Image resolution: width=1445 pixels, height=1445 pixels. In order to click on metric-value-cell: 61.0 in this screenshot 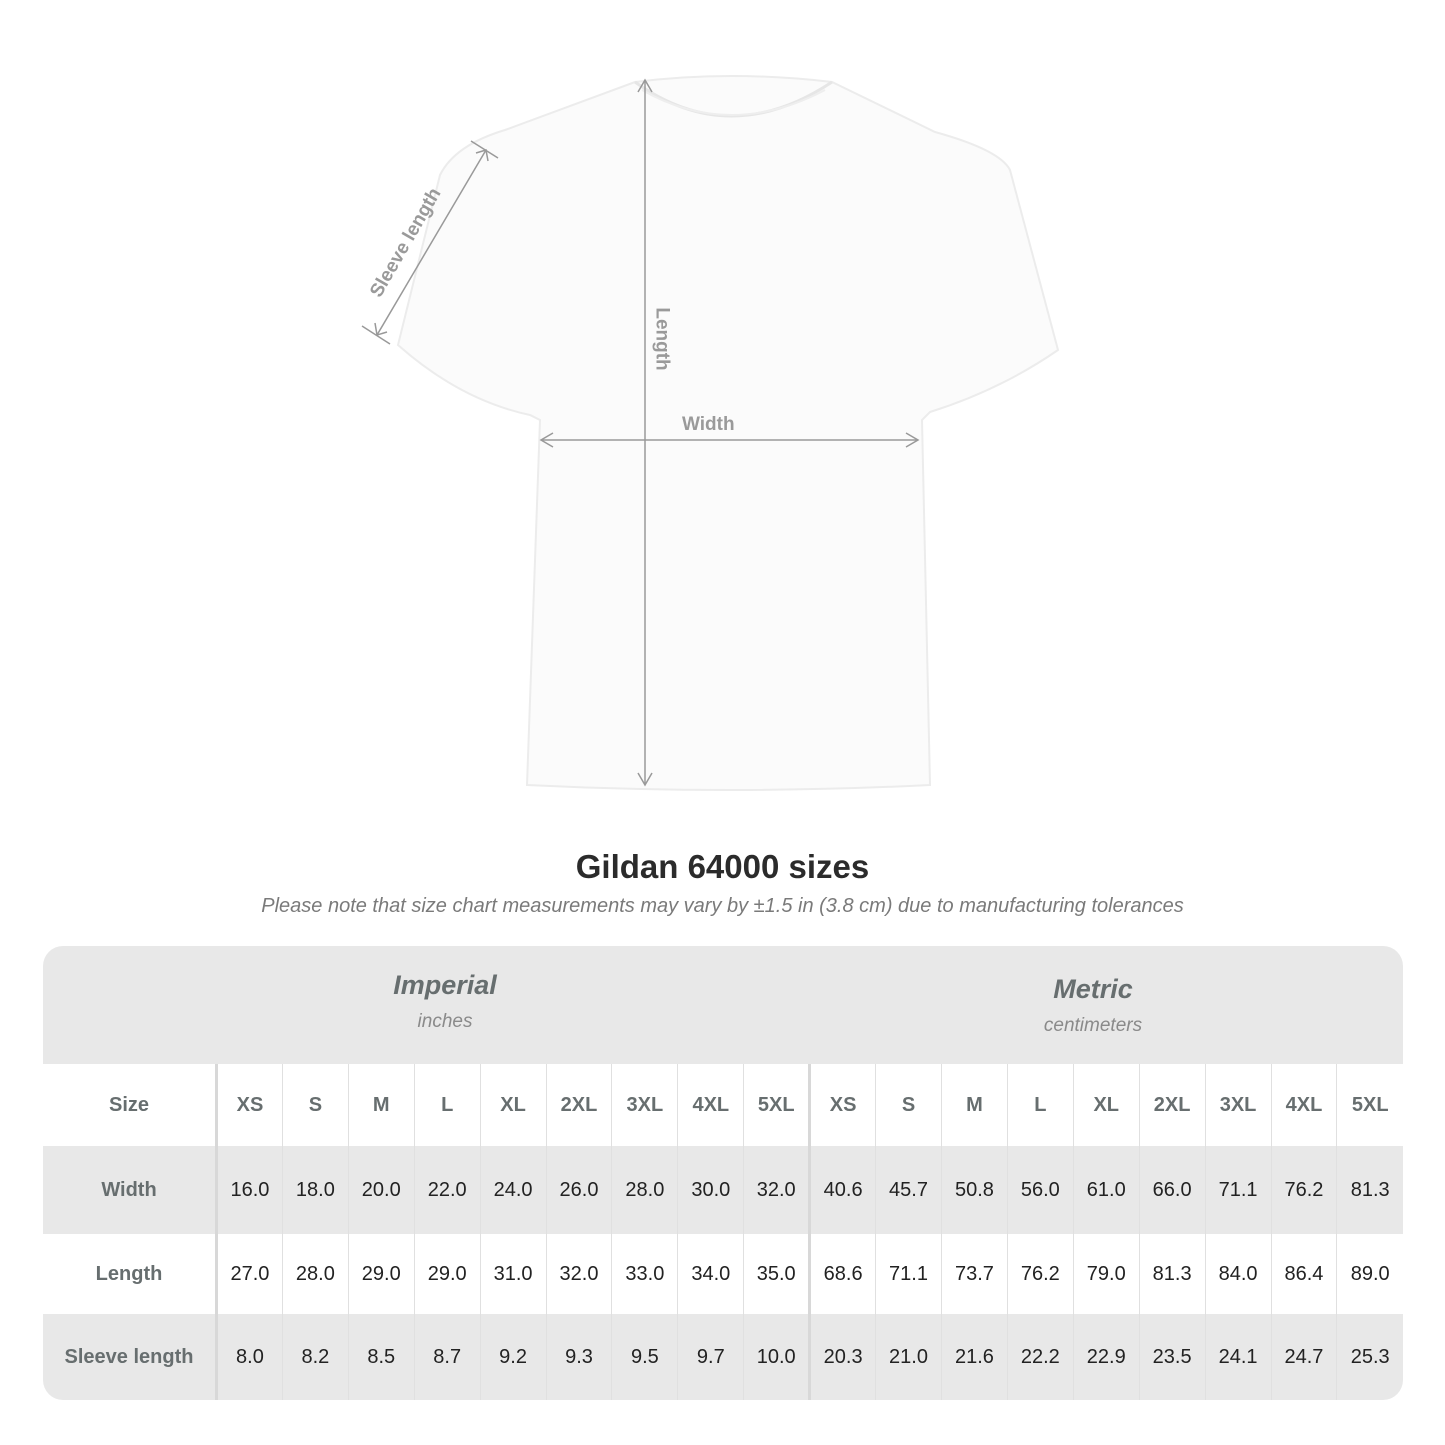, I will do `click(1106, 1190)`.